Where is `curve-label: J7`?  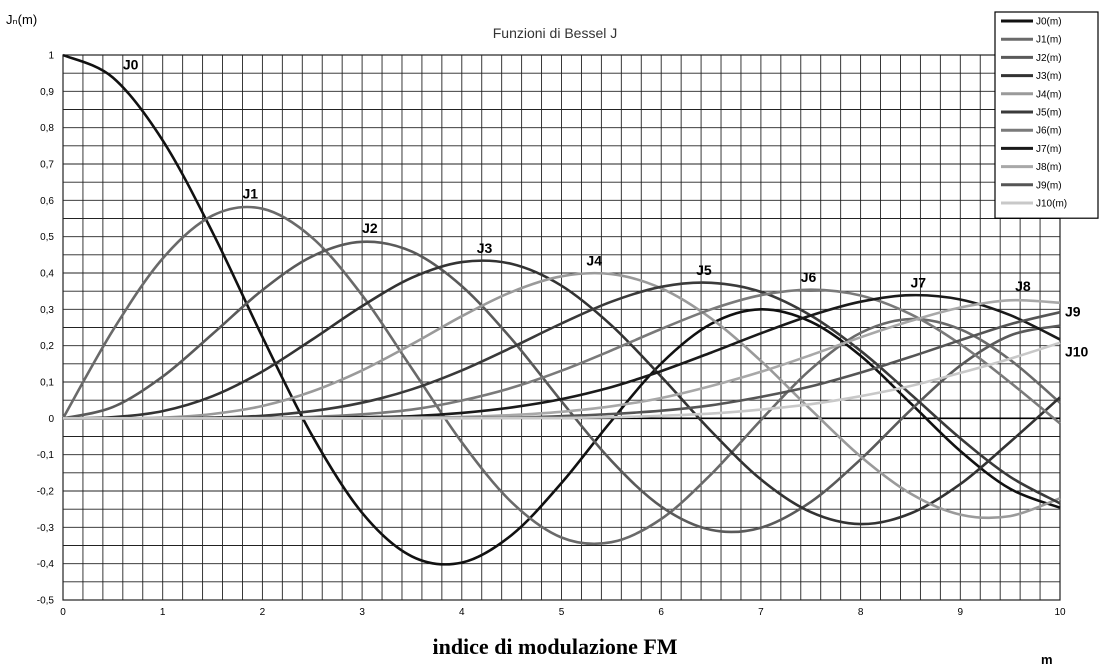 curve-label: J7 is located at coordinates (918, 283).